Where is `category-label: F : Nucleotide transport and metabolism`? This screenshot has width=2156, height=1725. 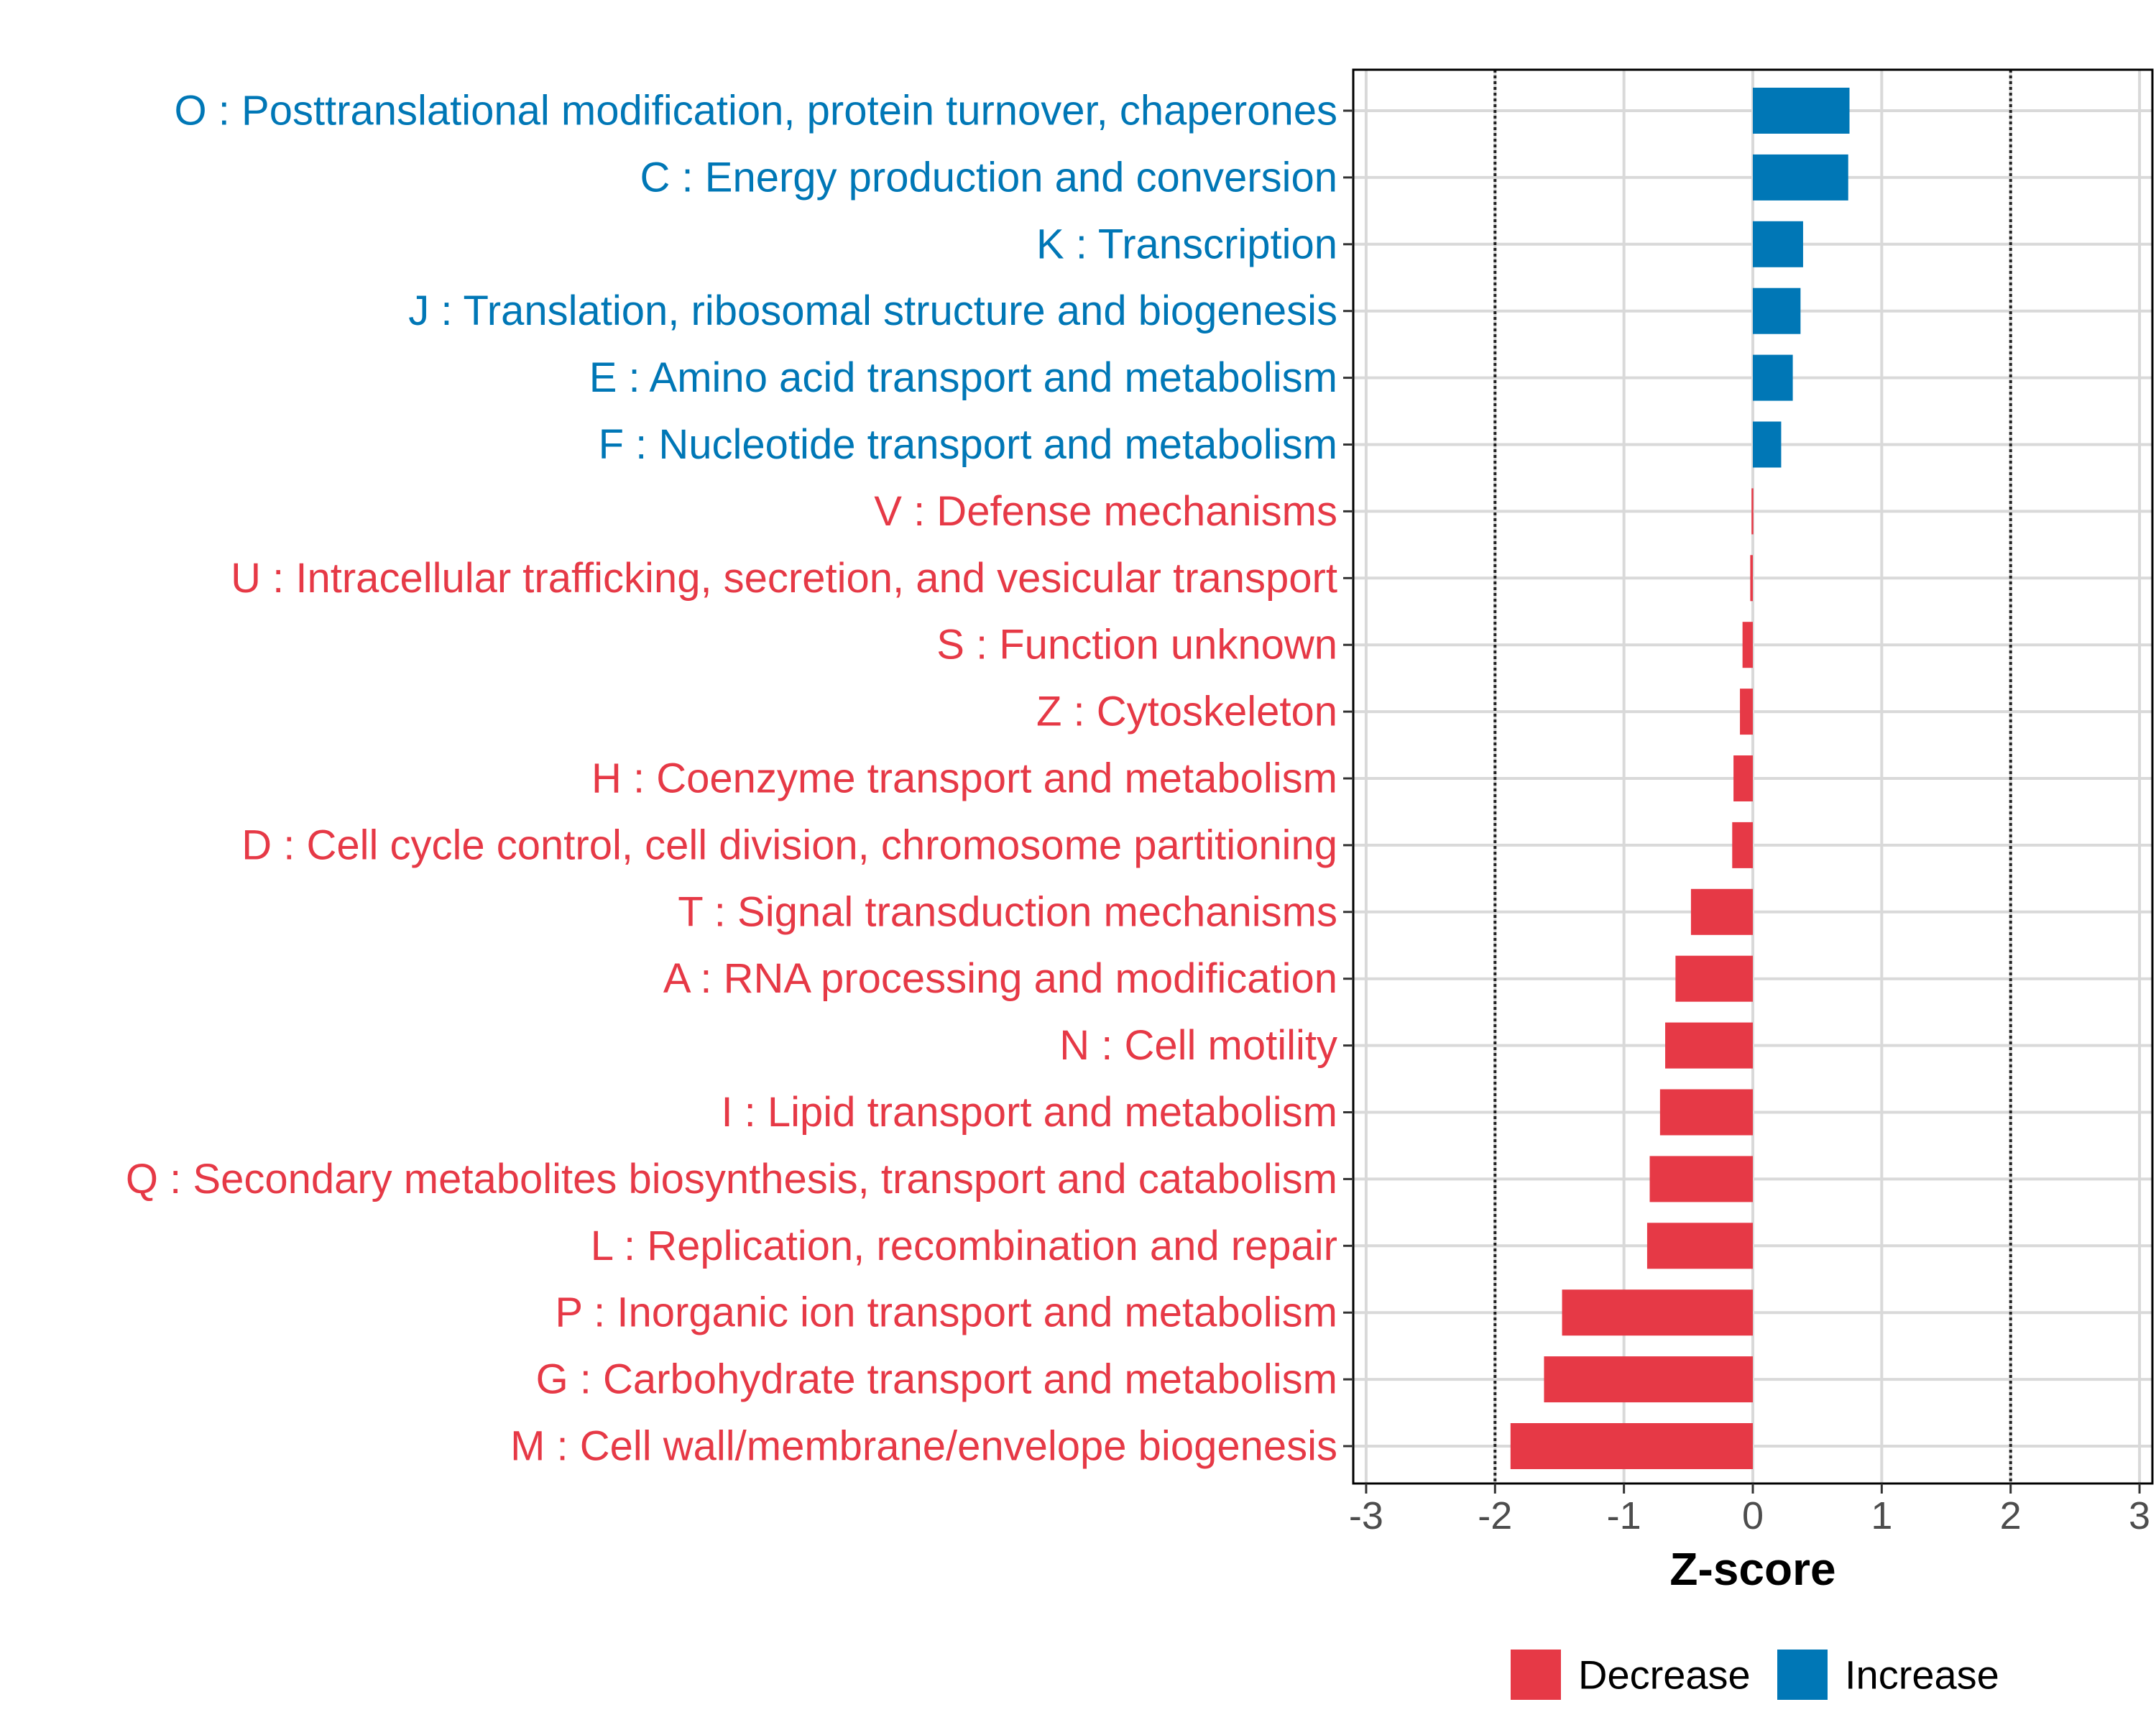 category-label: F : Nucleotide transport and metabolism is located at coordinates (968, 444).